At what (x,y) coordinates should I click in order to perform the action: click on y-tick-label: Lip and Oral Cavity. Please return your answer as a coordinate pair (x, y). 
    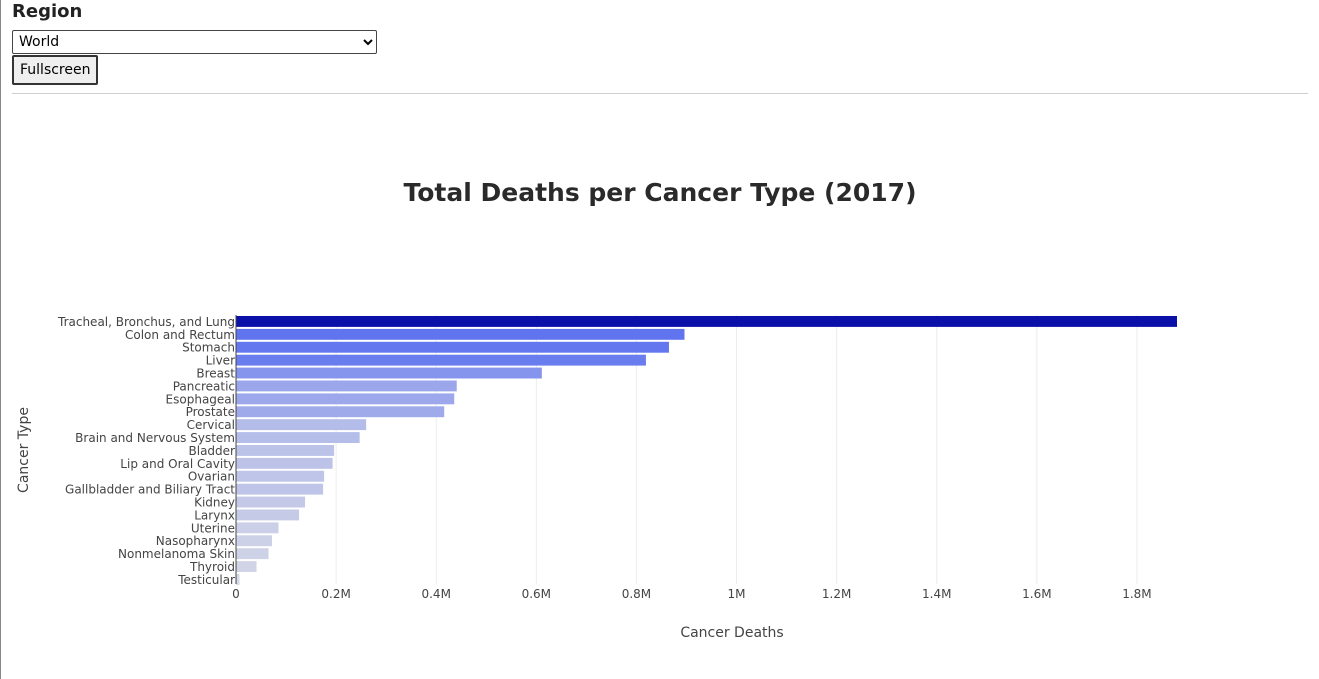
    Looking at the image, I should click on (177, 464).